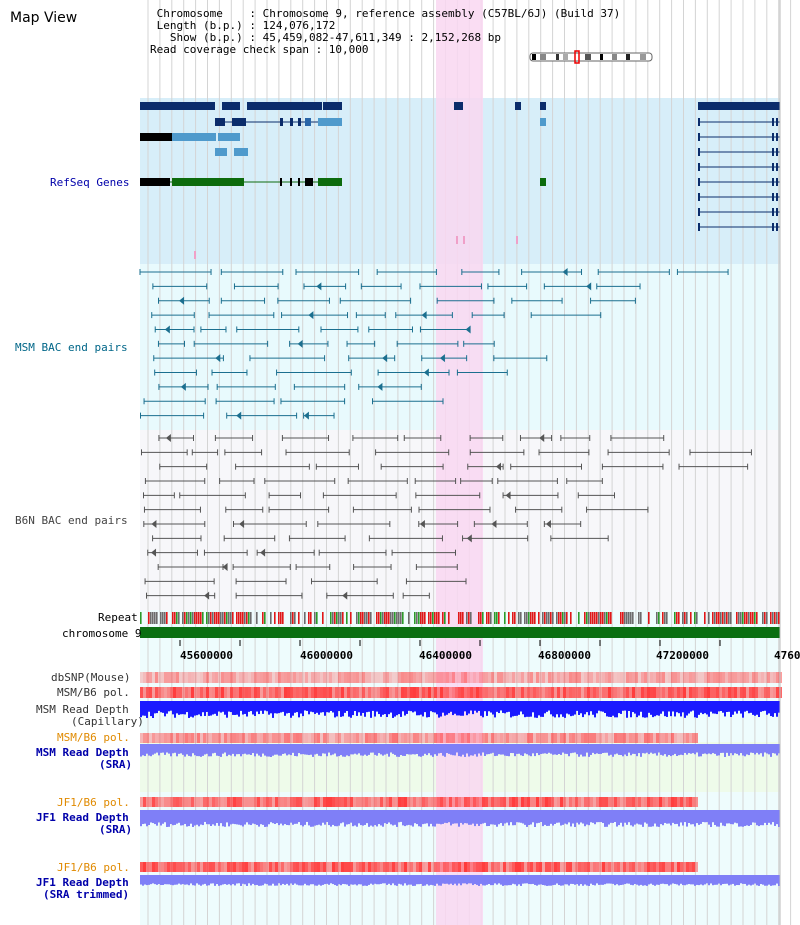 This screenshot has height=925, width=800. I want to click on jf1-read-depth-sra-sublabel: (SRA), so click(116, 829).